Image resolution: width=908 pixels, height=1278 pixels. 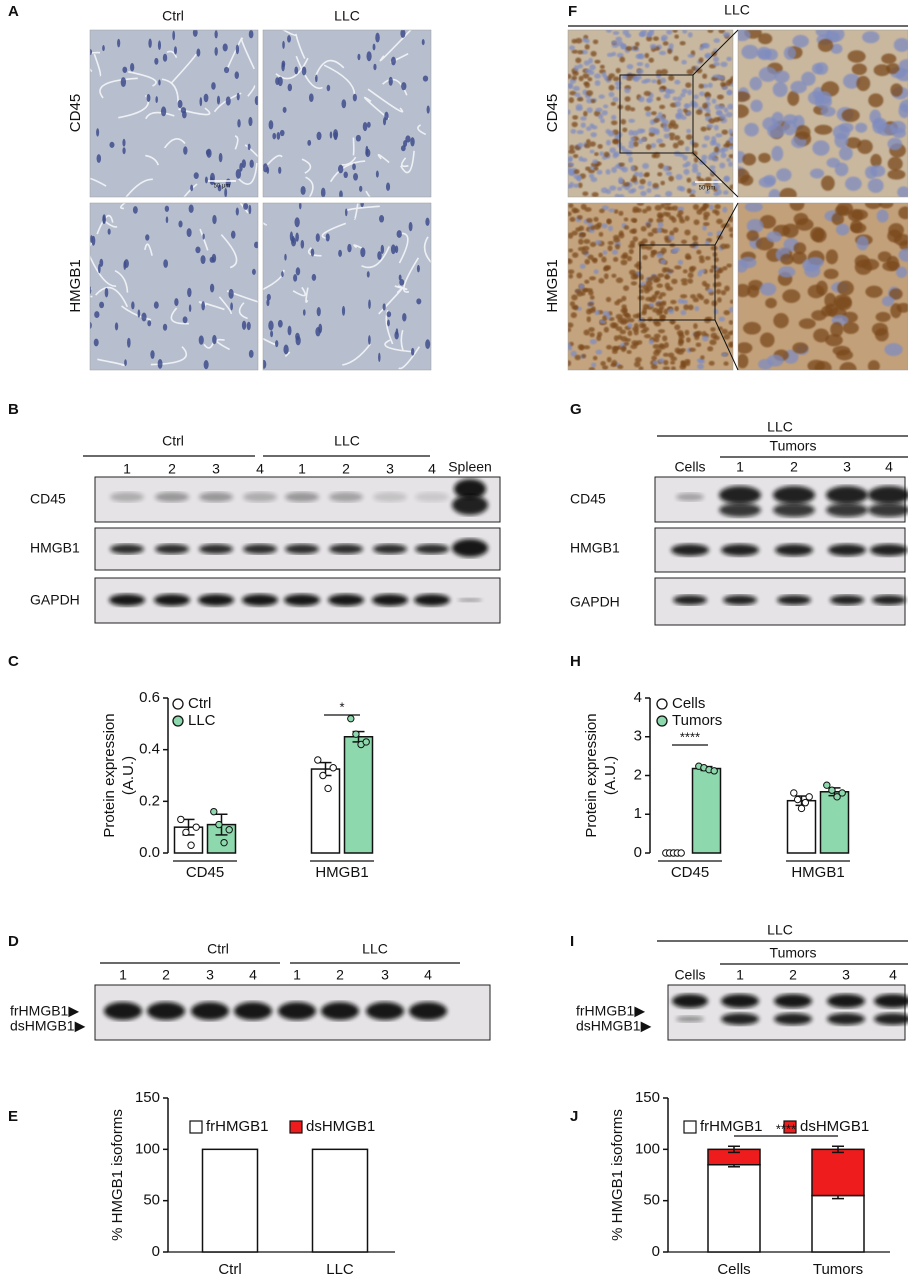 I want to click on micrograph-texture, so click(x=174, y=286).